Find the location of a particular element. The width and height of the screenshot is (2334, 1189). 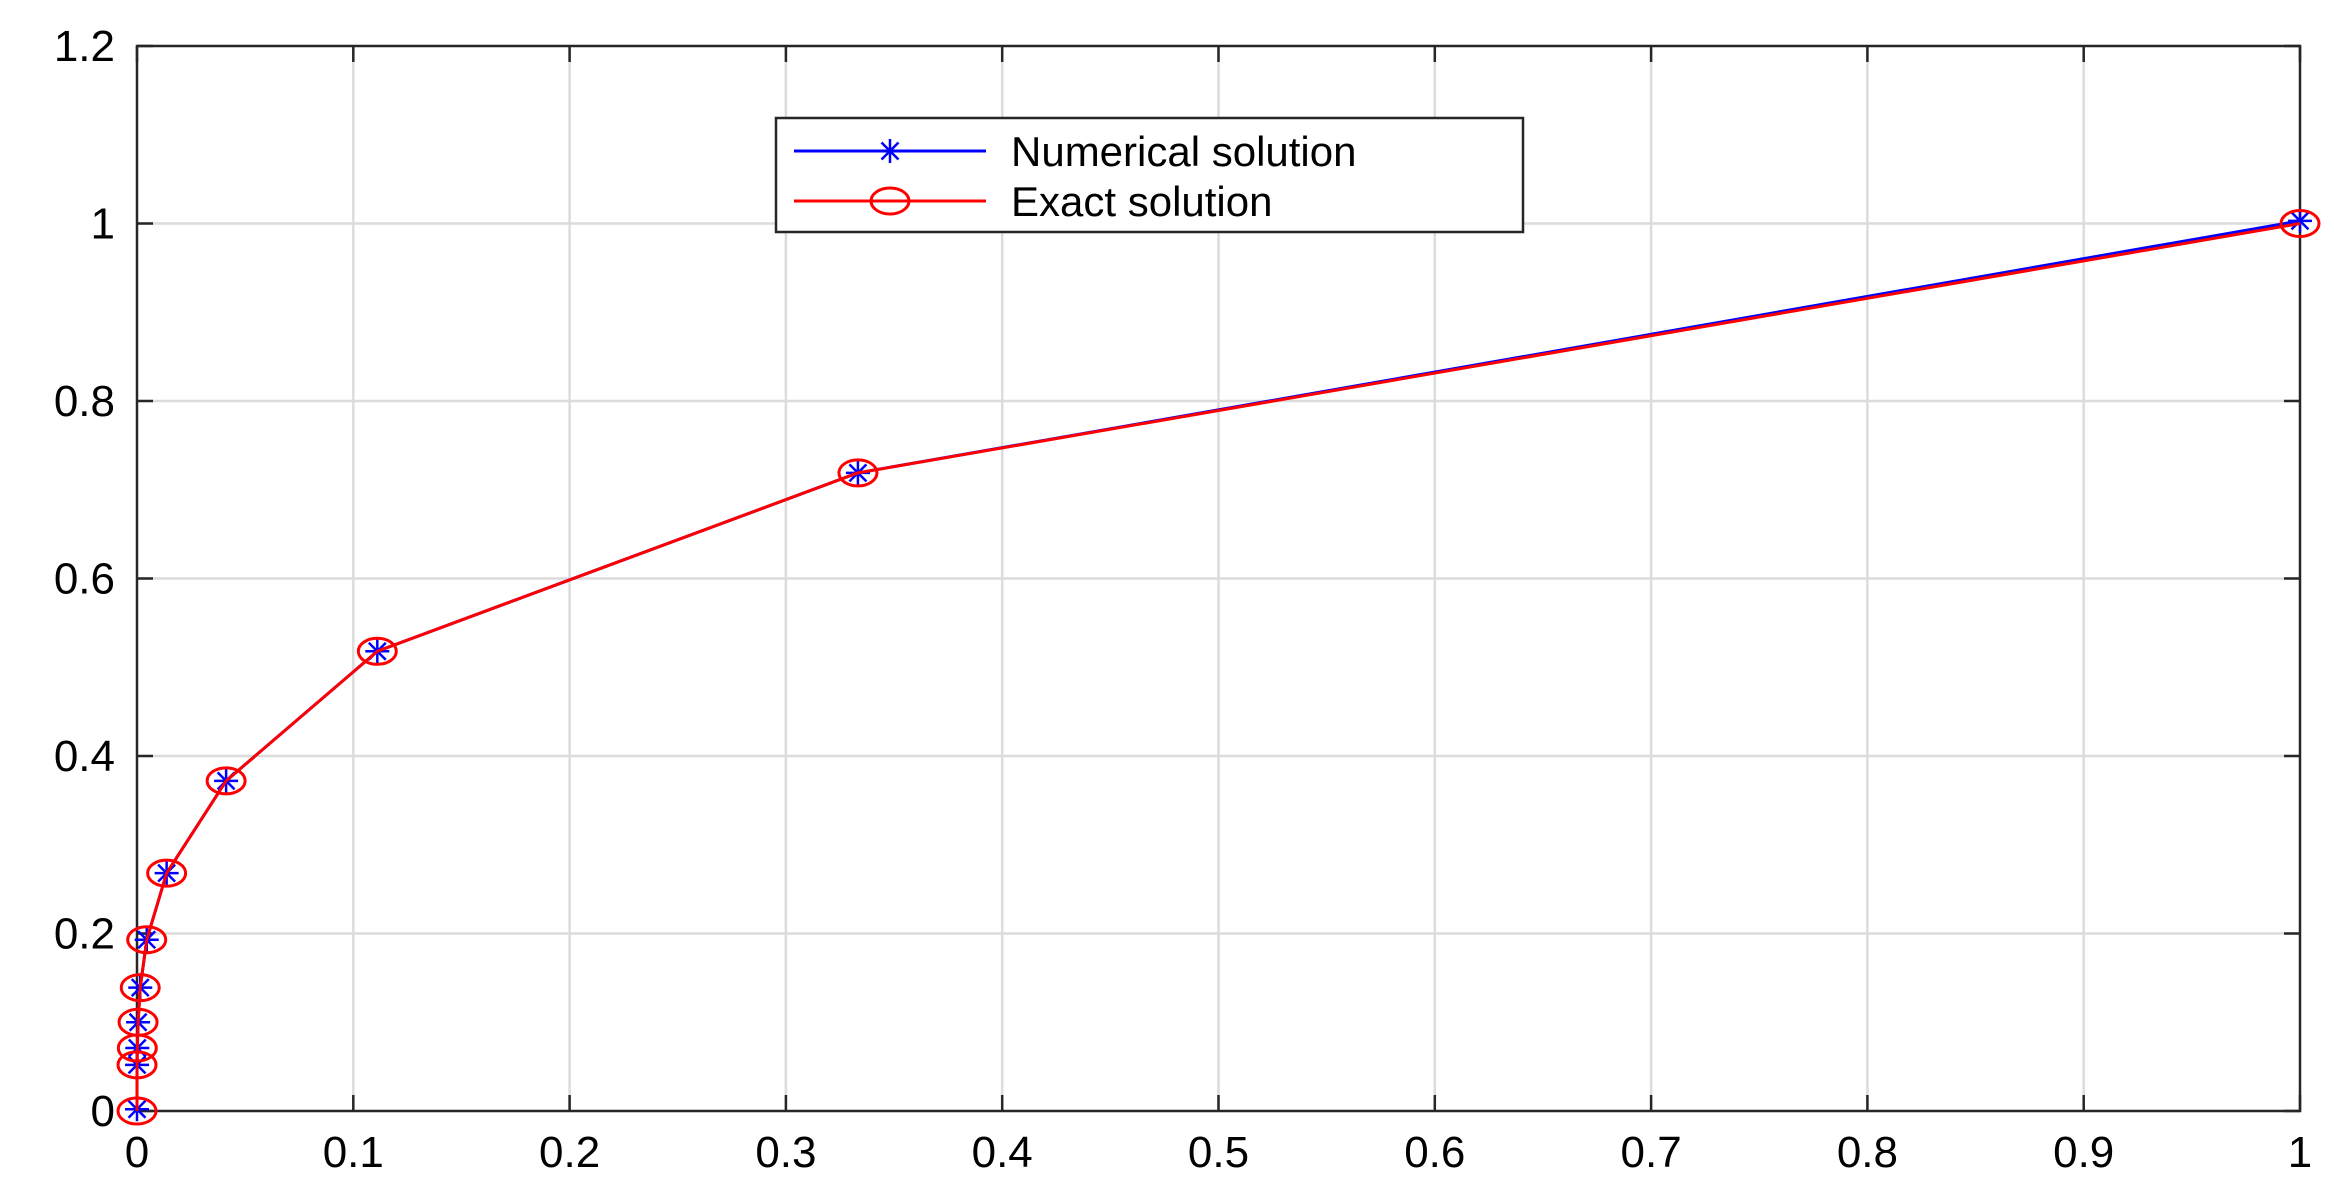

x-tick-label: 0.1 is located at coordinates (353, 1152).